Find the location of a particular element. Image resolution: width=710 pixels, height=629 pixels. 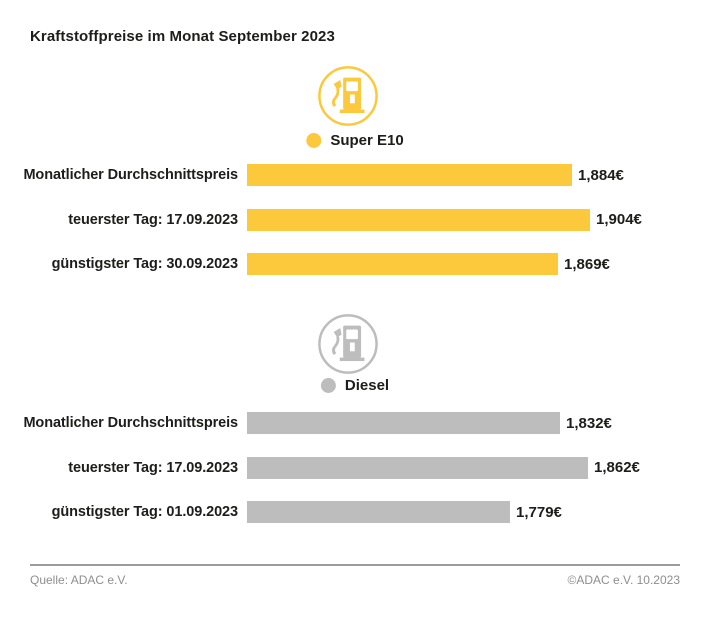

value-label: 1,904€ is located at coordinates (619, 219).